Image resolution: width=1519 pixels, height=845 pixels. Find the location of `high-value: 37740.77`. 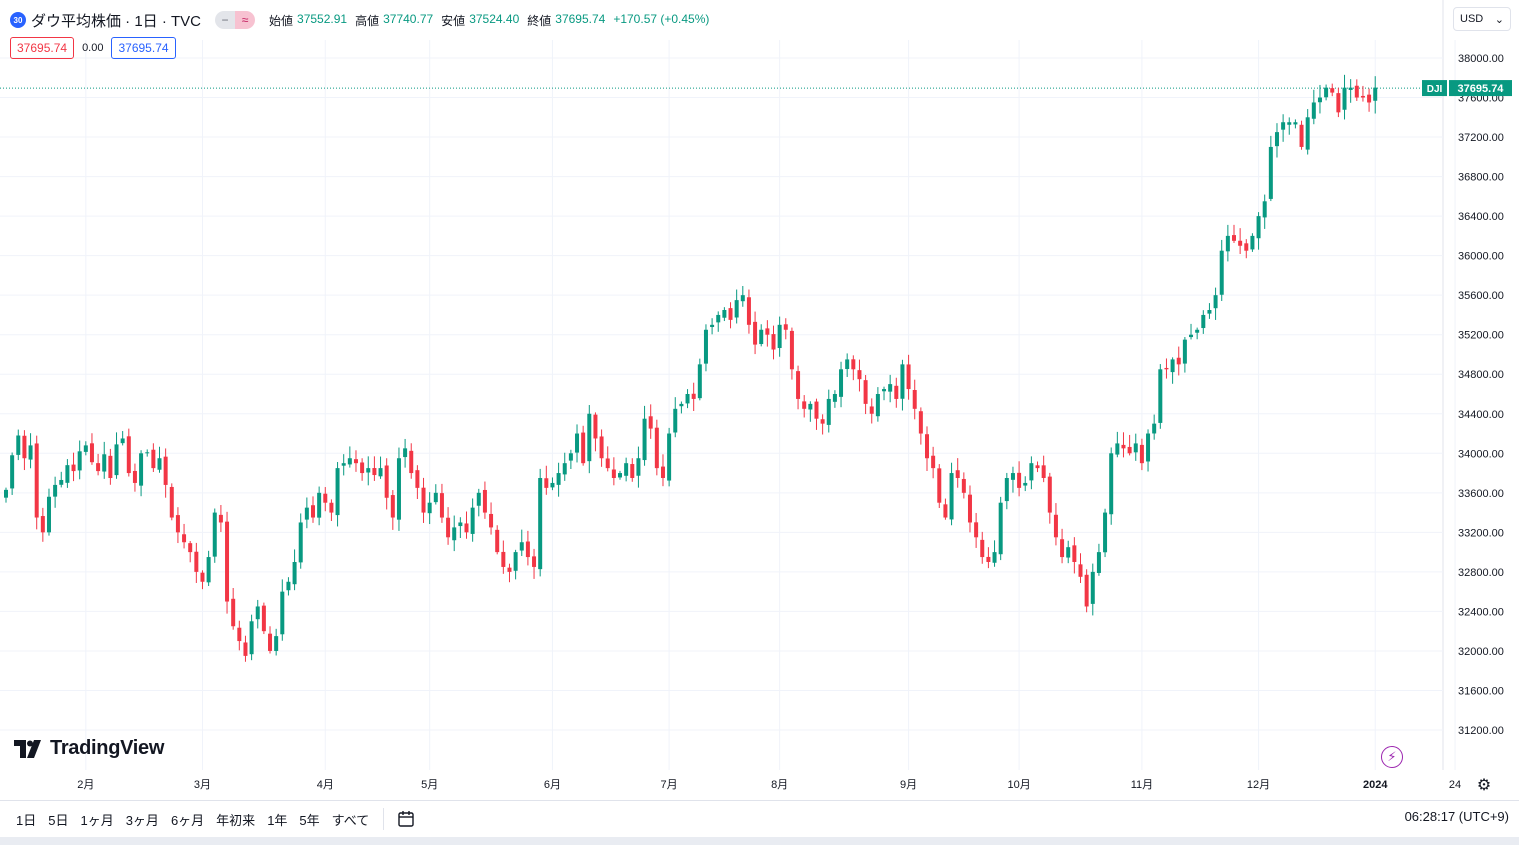

high-value: 37740.77 is located at coordinates (408, 18).